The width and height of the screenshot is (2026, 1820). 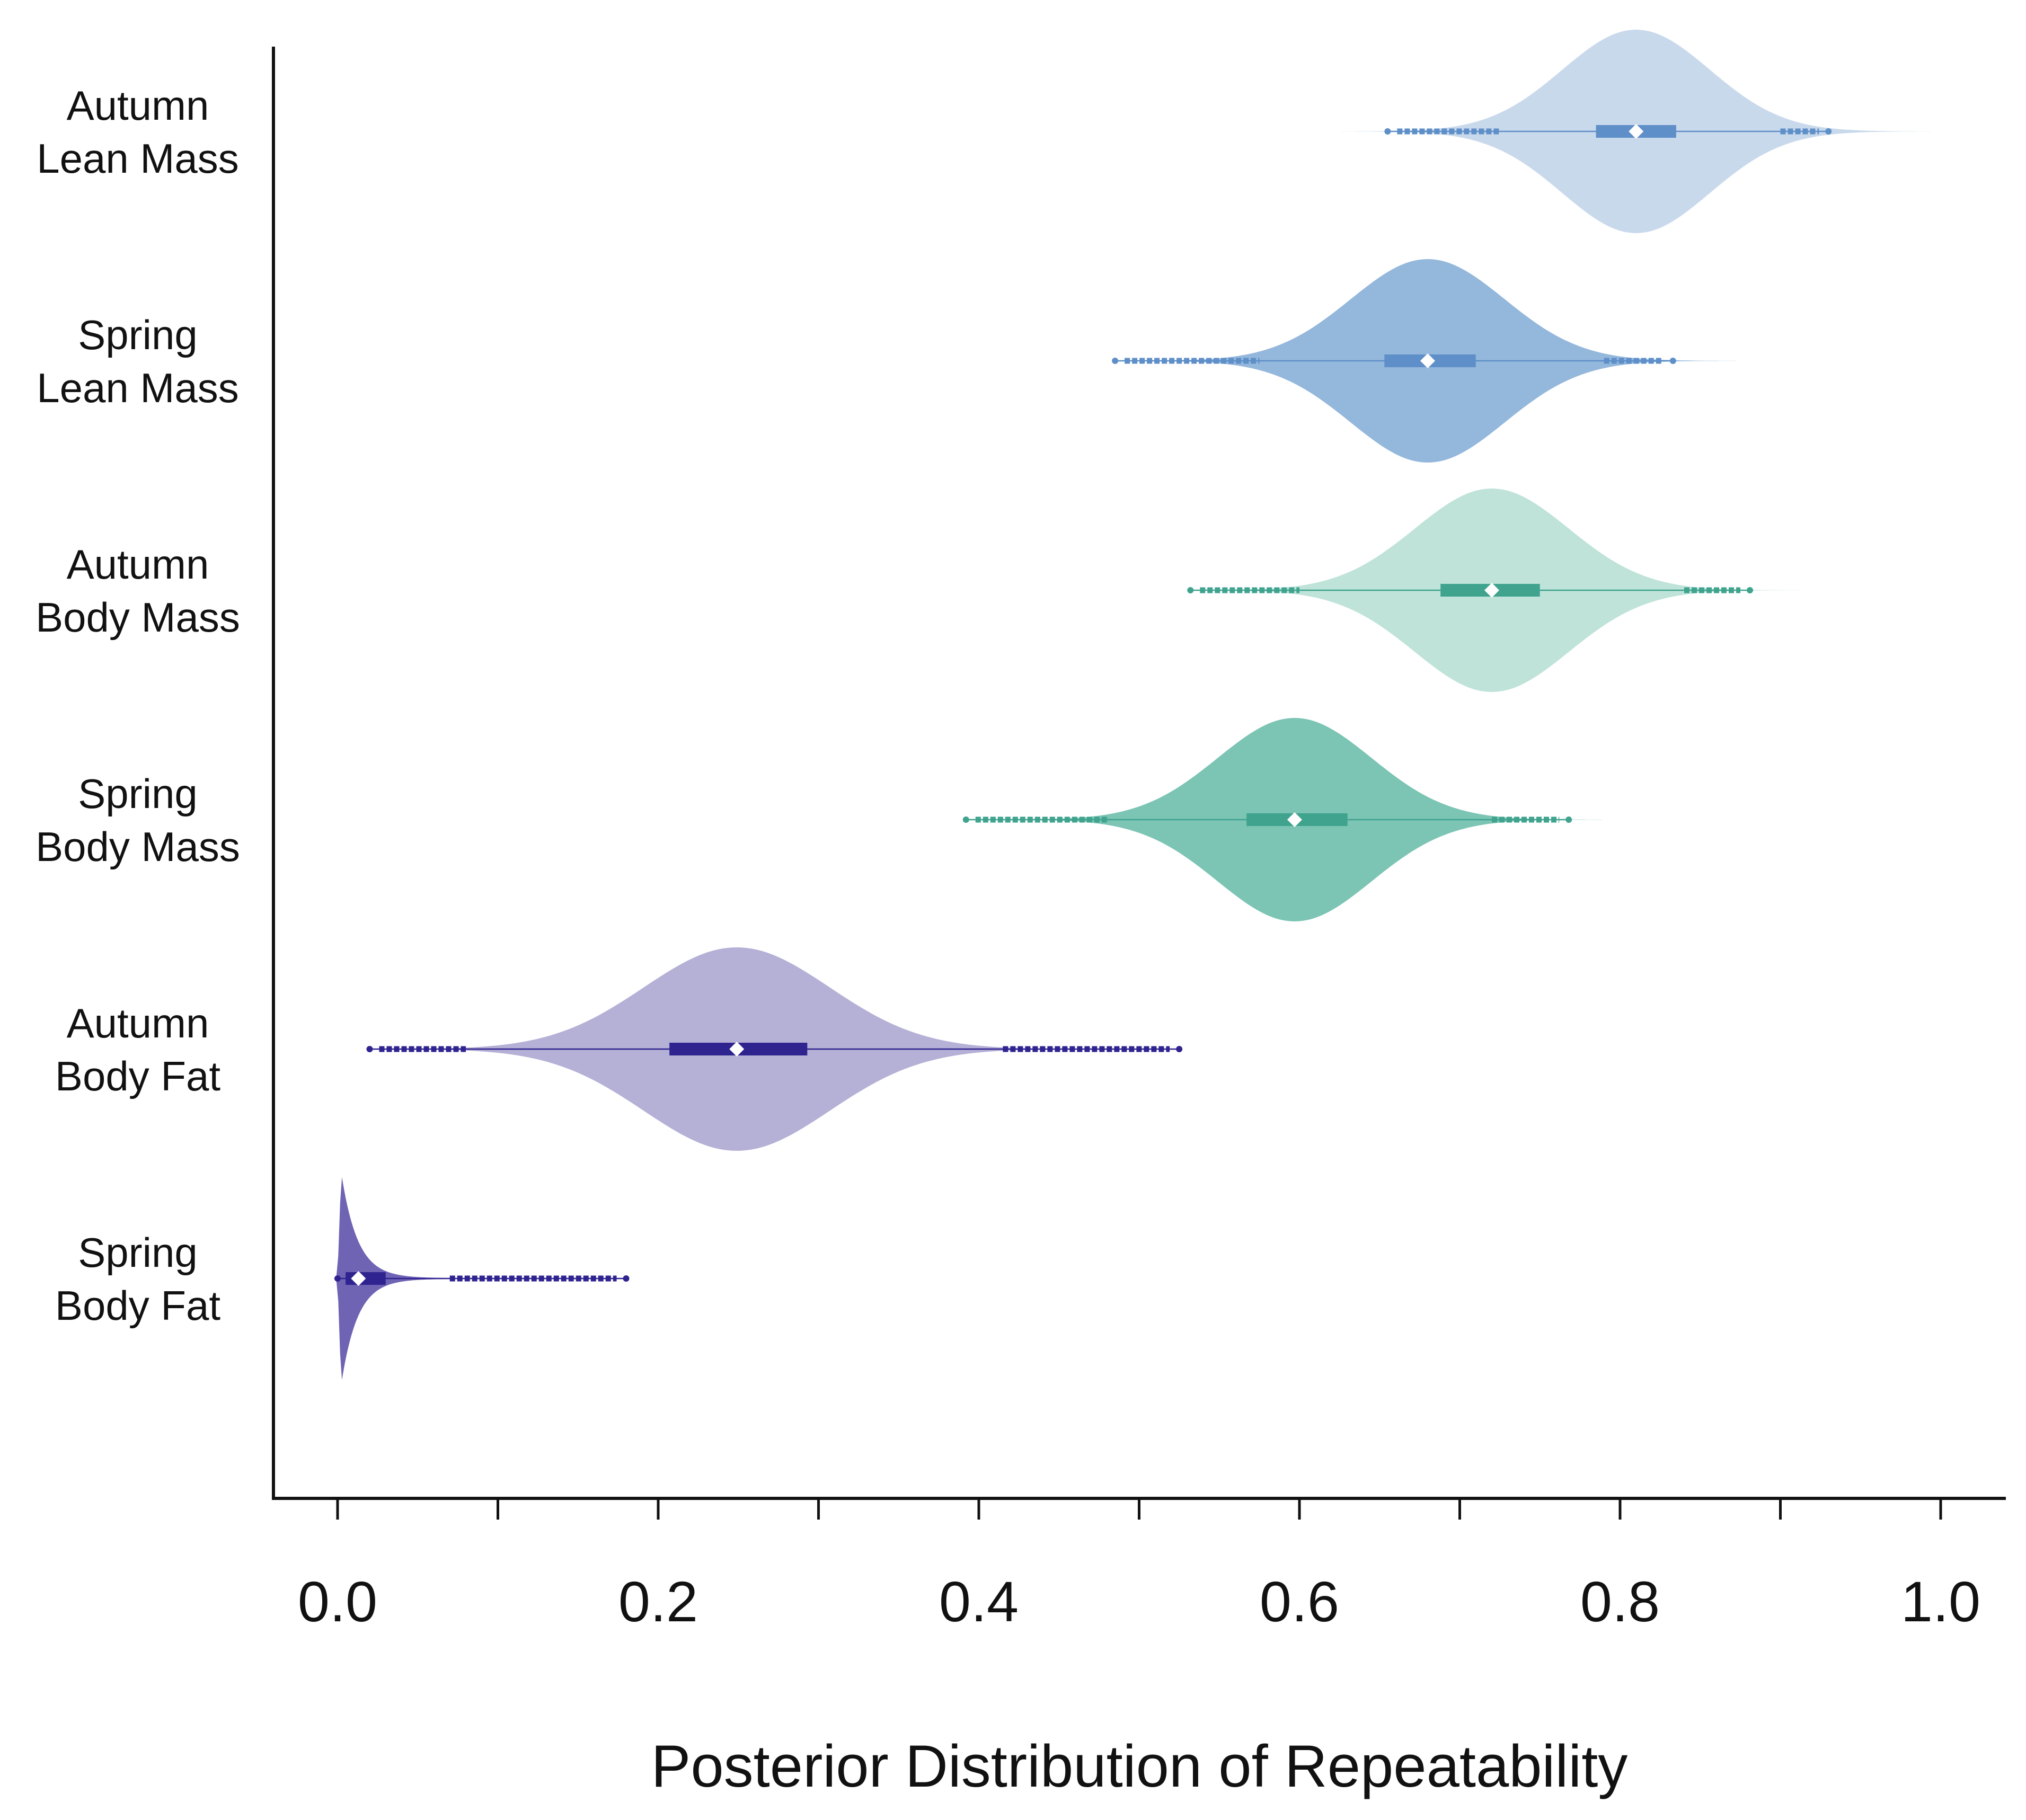 I want to click on x-tick-label: 1.0, so click(x=1940, y=1601).